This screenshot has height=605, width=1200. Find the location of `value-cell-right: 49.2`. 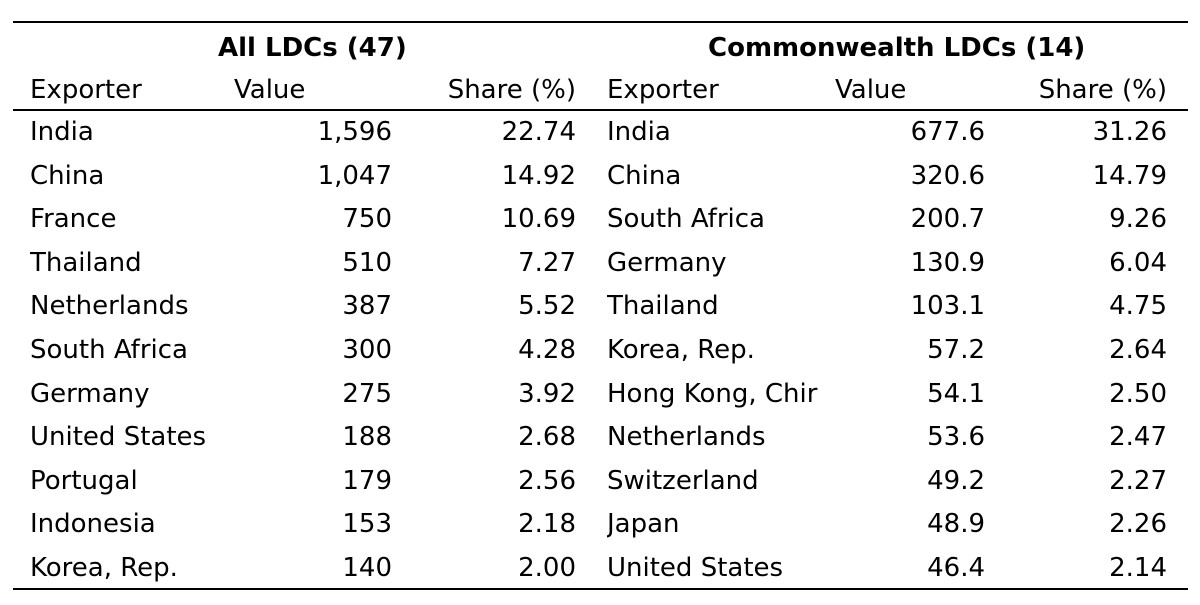

value-cell-right: 49.2 is located at coordinates (956, 481).